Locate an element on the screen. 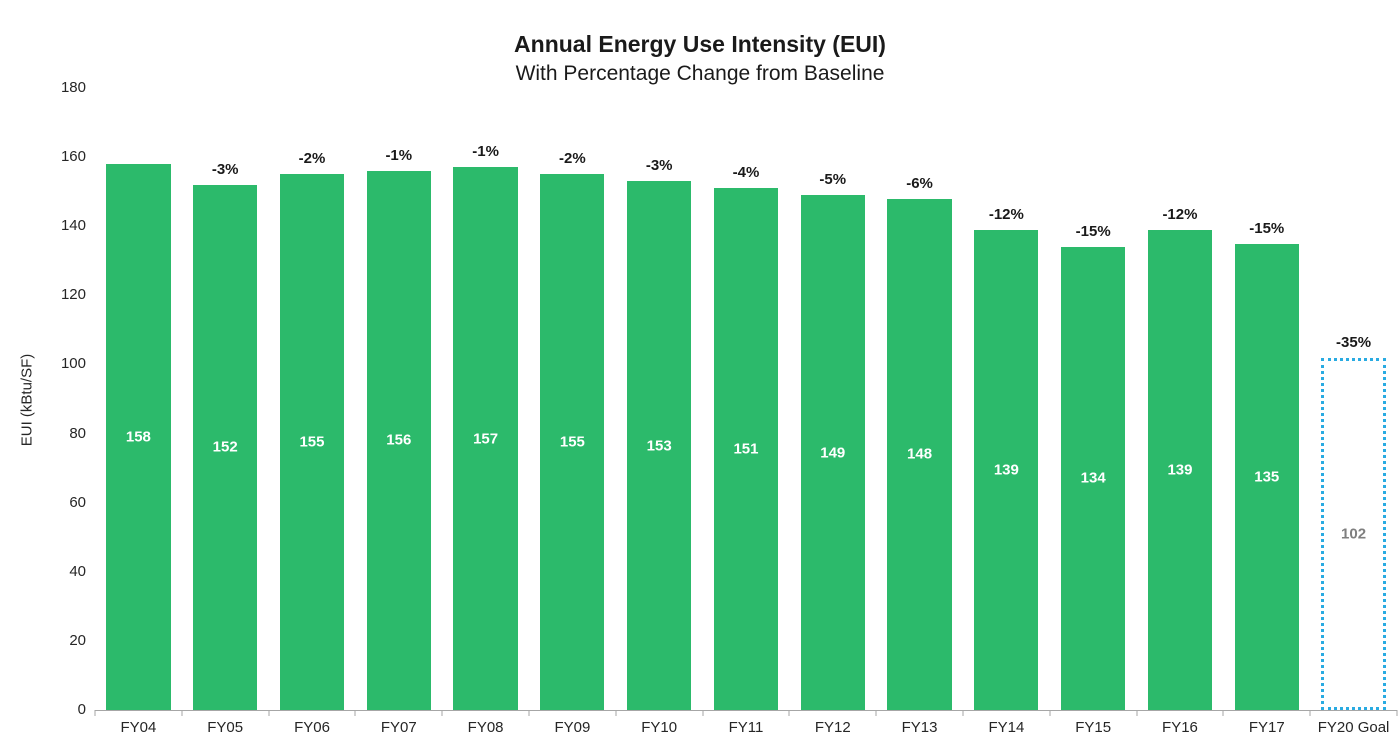 The height and width of the screenshot is (755, 1400). x-axis-line is located at coordinates (746, 710).